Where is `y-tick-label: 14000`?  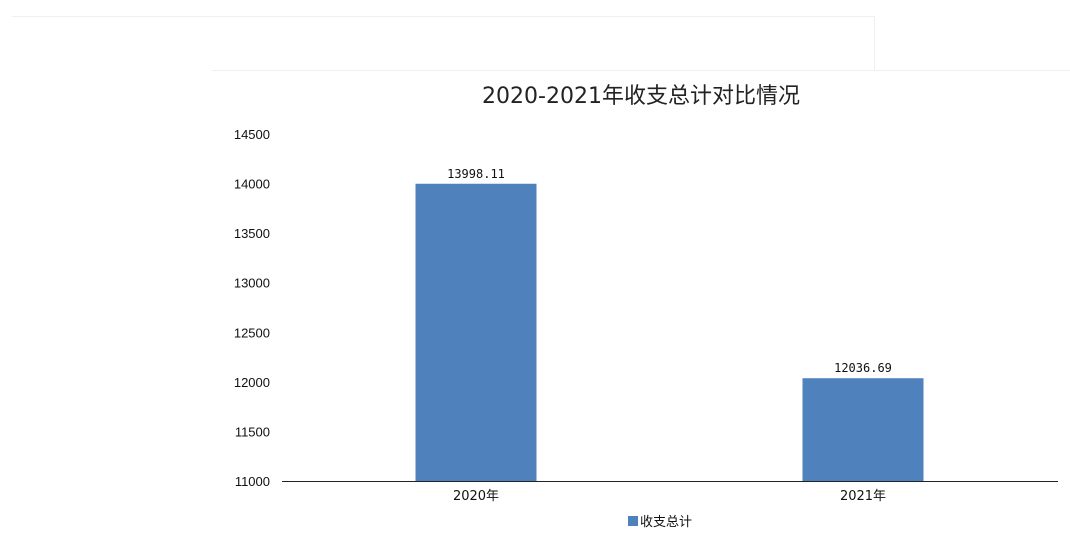 y-tick-label: 14000 is located at coordinates (252, 184).